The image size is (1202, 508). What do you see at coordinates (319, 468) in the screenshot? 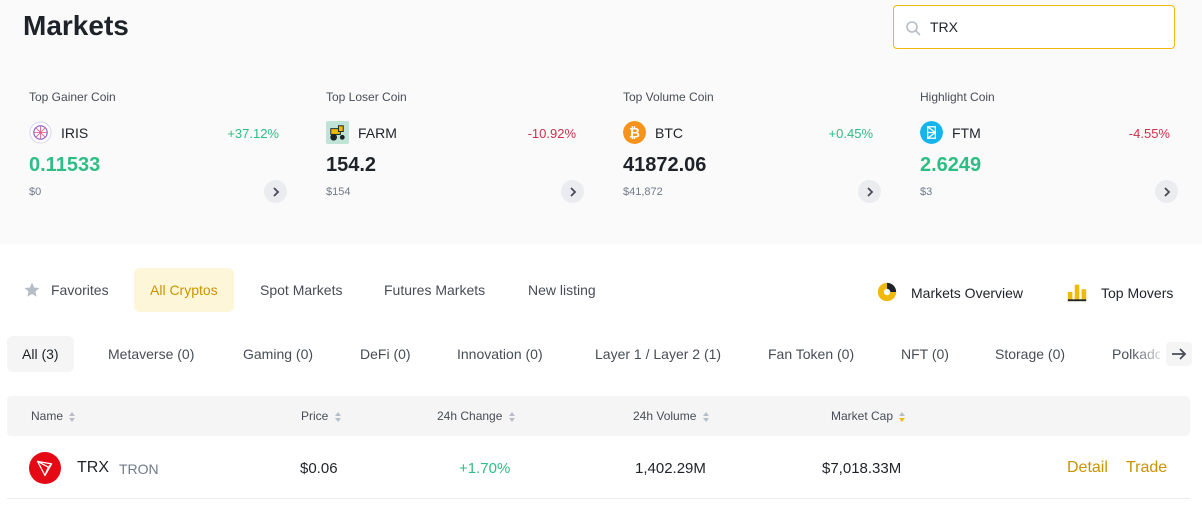
I see `row-price: $0.06` at bounding box center [319, 468].